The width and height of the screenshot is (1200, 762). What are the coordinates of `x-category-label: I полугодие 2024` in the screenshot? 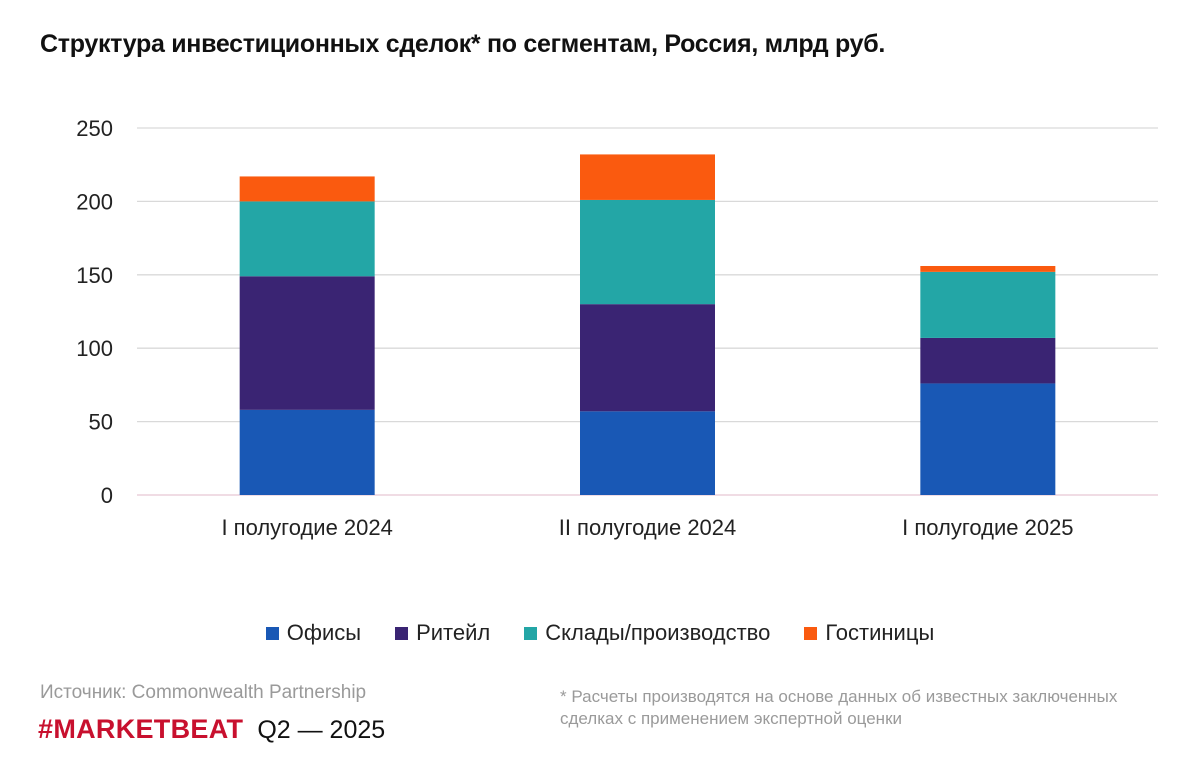 It's located at (306, 527).